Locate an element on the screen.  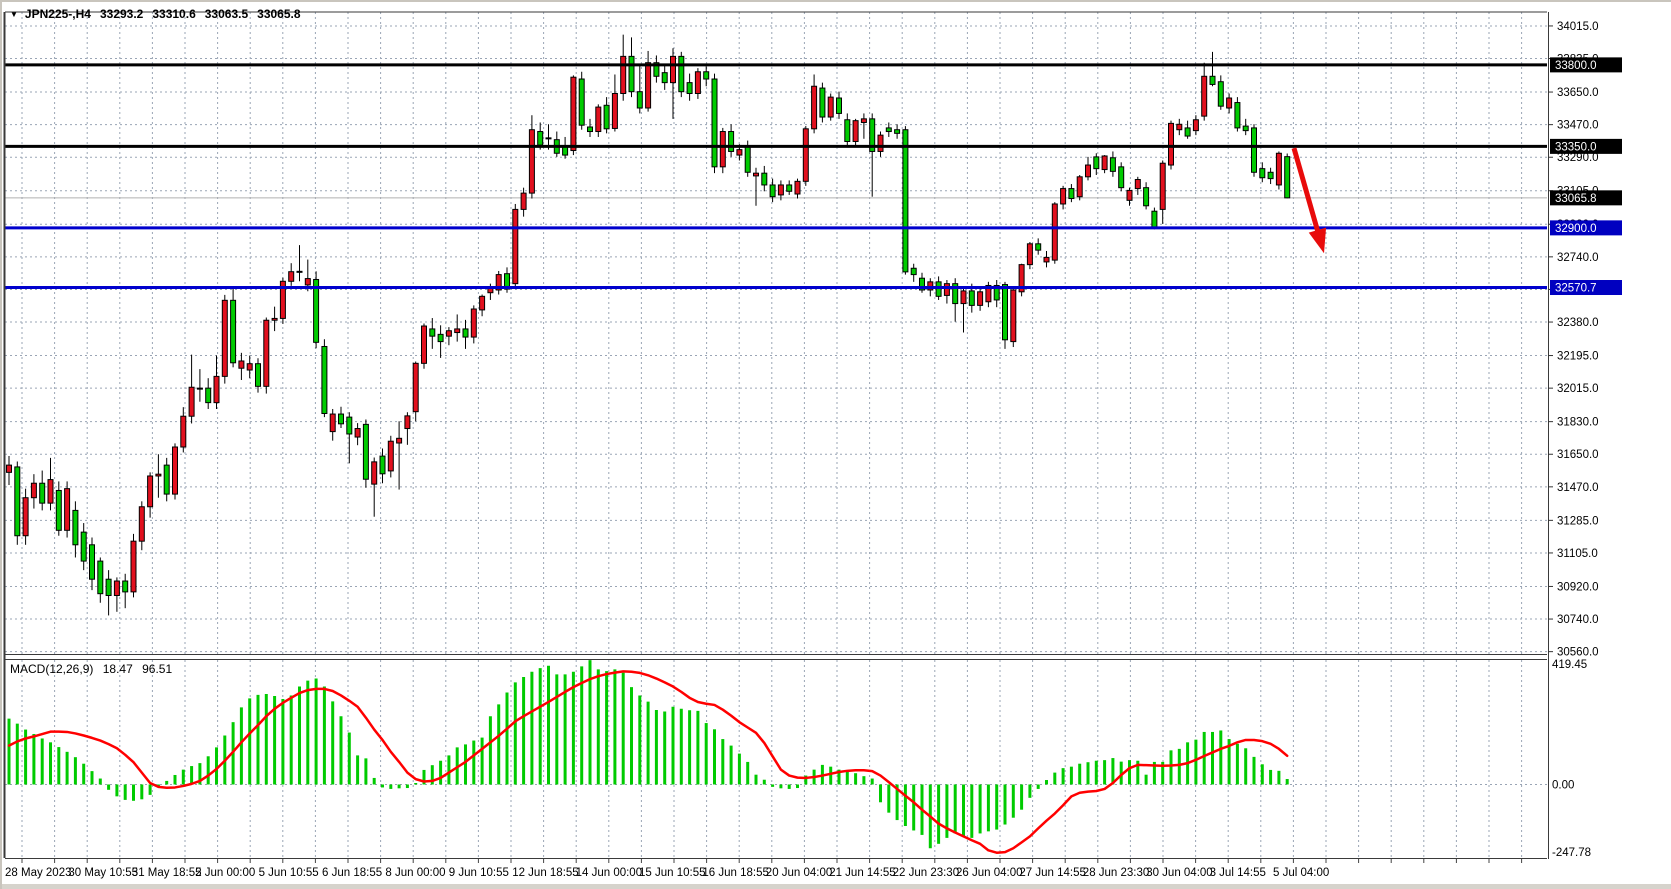
price-tick-label: 30560.0 is located at coordinates (1578, 653).